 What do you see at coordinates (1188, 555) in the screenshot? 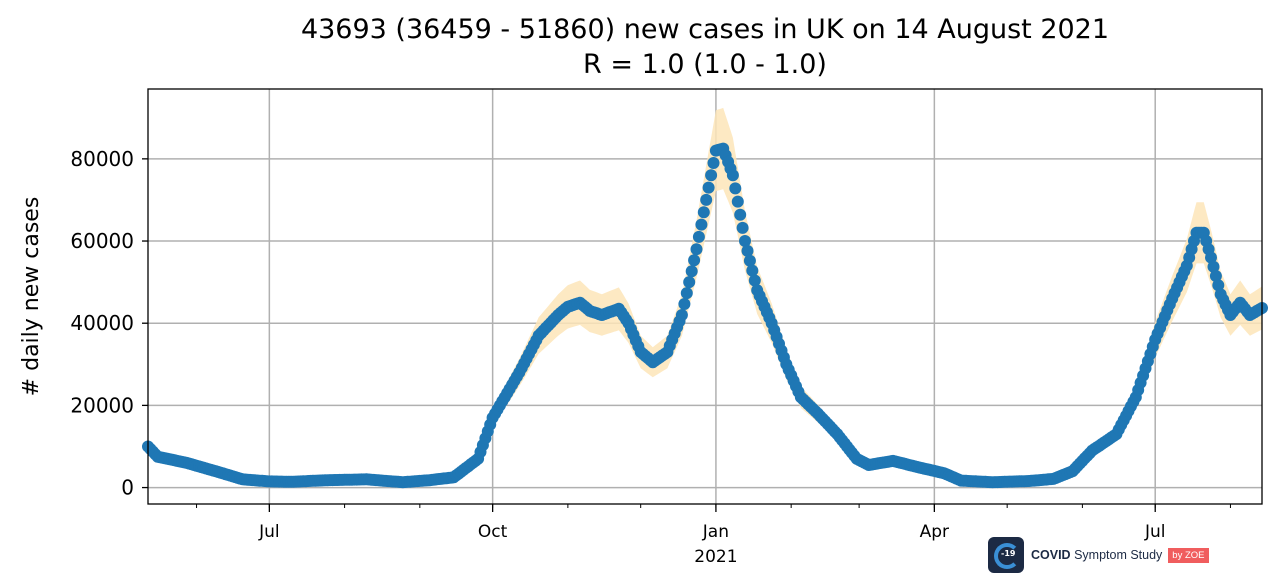
I see `zoe-badge: by ZOE` at bounding box center [1188, 555].